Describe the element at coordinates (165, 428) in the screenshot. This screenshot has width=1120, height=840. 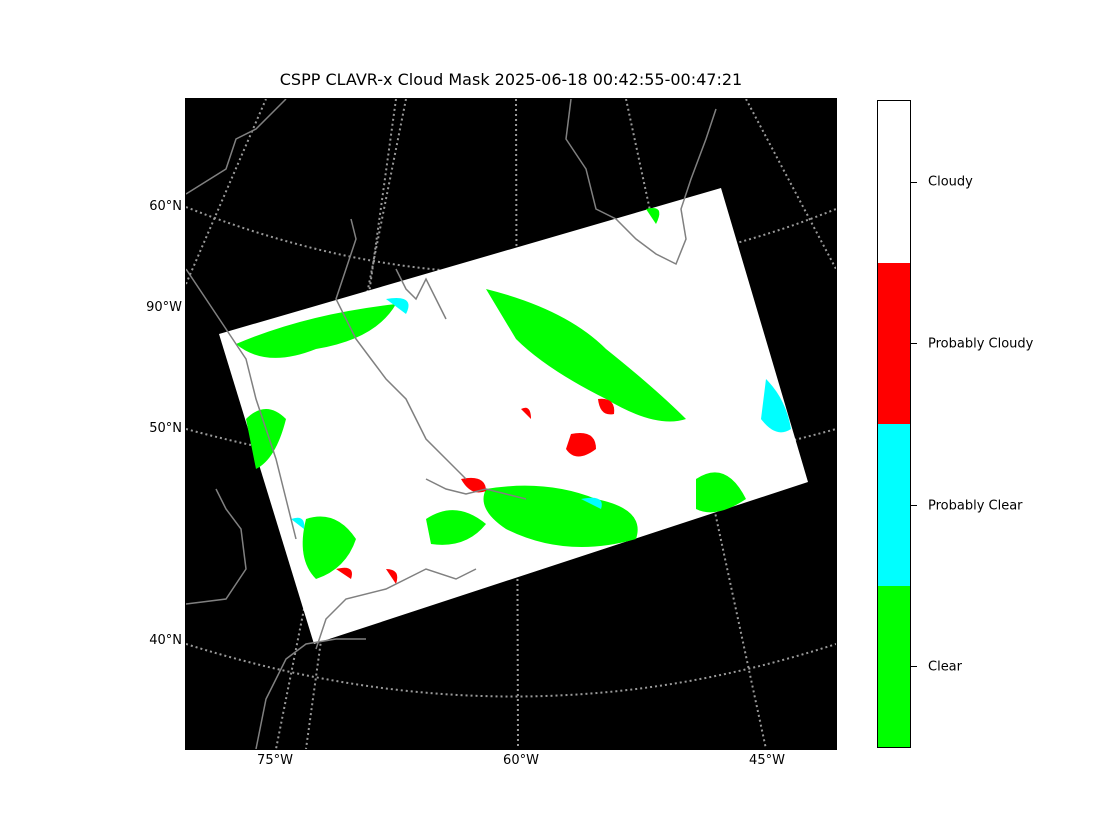
I see `lat-label-50n: 50°N` at that location.